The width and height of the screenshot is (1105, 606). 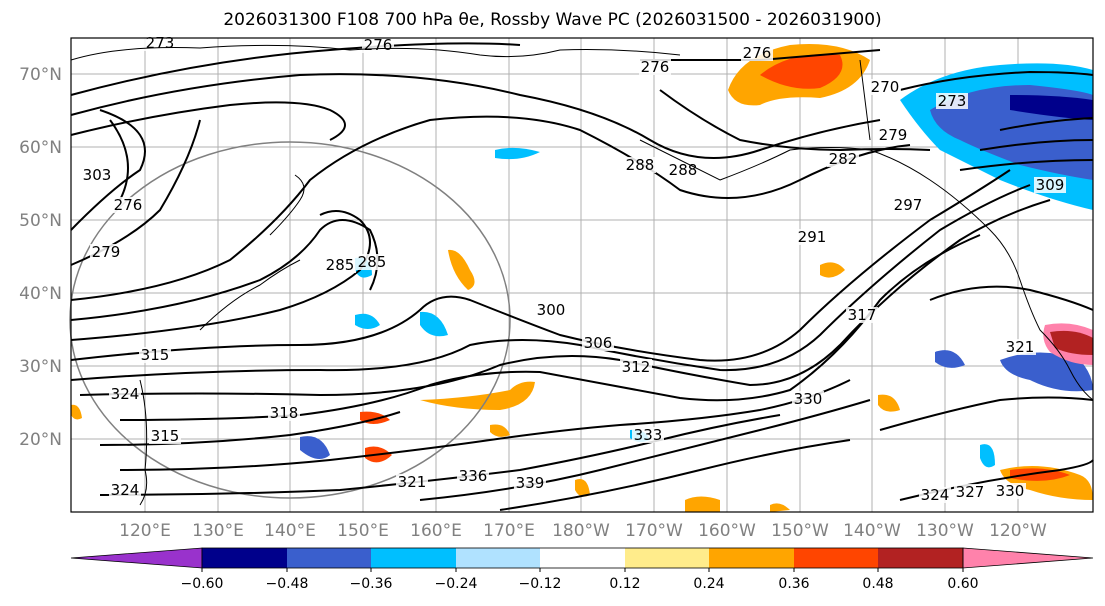 I want to click on contour-label: 333, so click(x=648, y=435).